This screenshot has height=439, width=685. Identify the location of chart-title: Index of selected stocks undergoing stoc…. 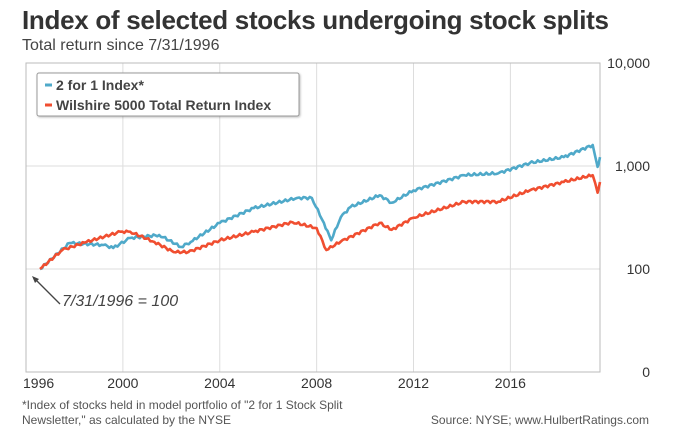
(315, 20).